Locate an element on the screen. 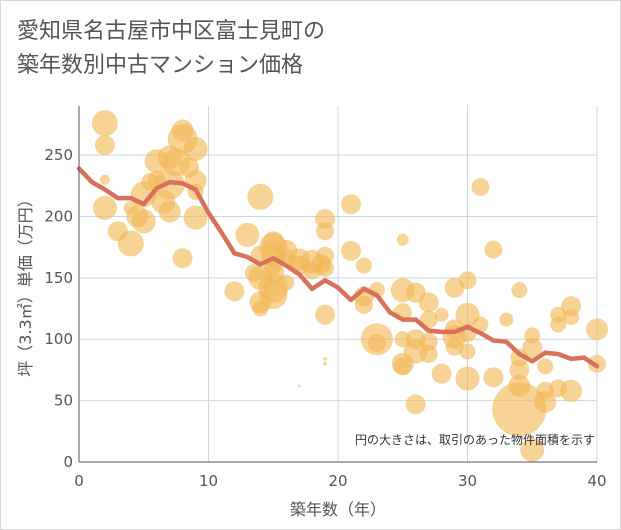 Image resolution: width=621 pixels, height=530 pixels. chart-title-line-1: 愛知県名古屋市中区富士見町の is located at coordinates (171, 31).